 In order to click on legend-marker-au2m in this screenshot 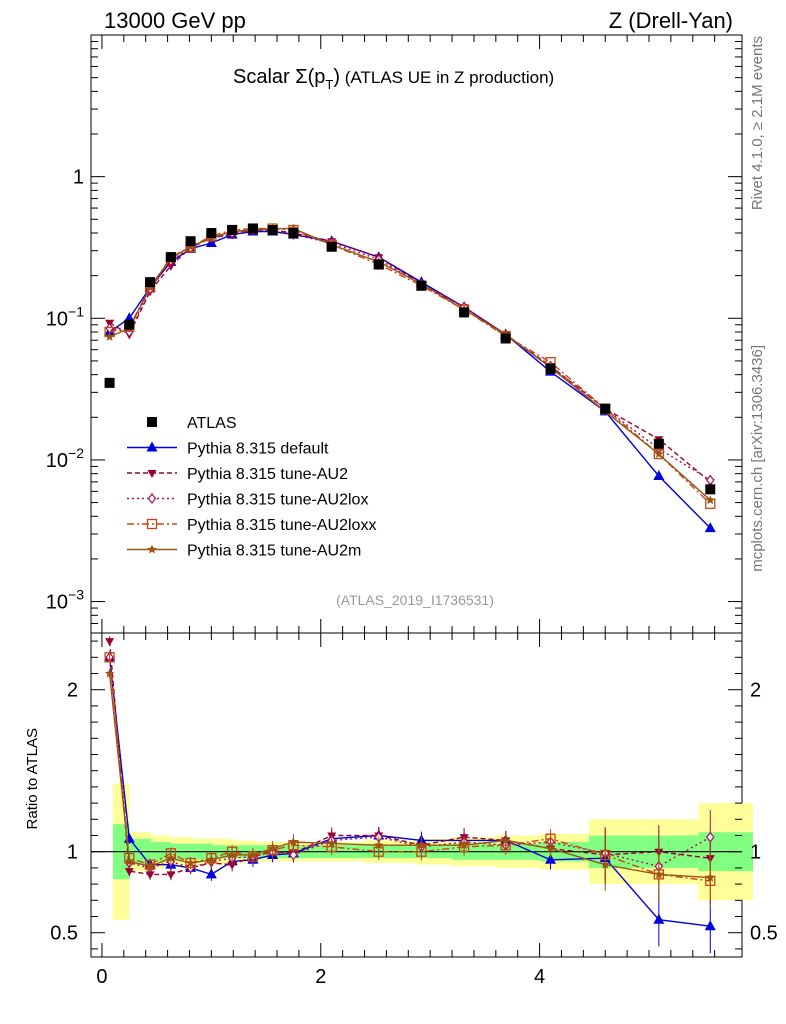, I will do `click(152, 549)`.